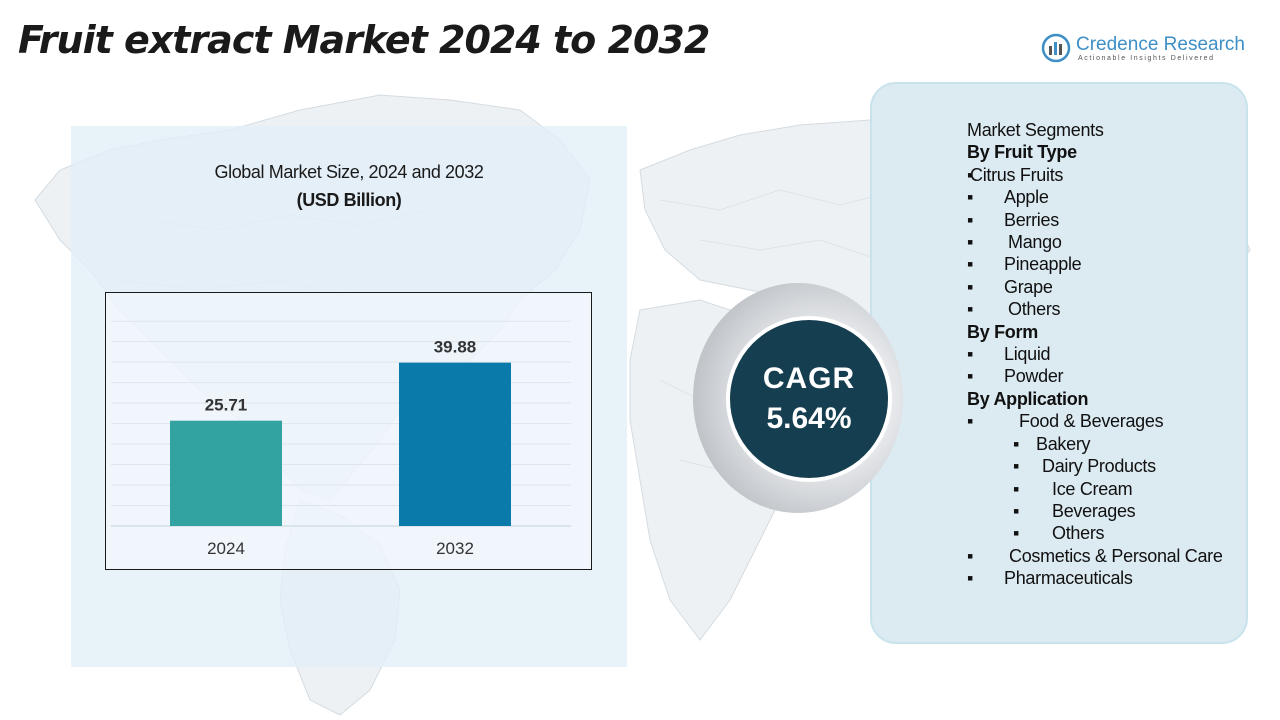  What do you see at coordinates (1102, 220) in the screenshot?
I see `segment-item: ▪ Berries` at bounding box center [1102, 220].